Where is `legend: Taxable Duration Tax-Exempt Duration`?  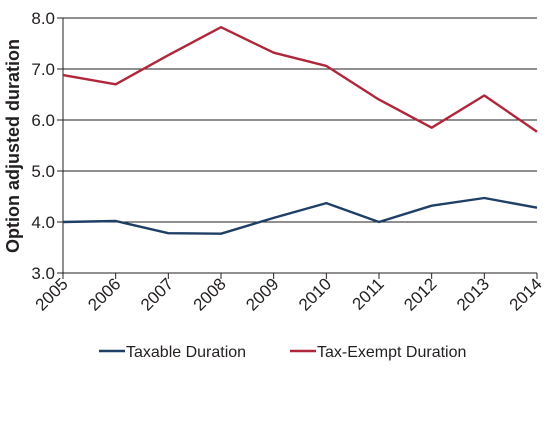
legend: Taxable Duration Tax-Exempt Duration is located at coordinates (282, 352).